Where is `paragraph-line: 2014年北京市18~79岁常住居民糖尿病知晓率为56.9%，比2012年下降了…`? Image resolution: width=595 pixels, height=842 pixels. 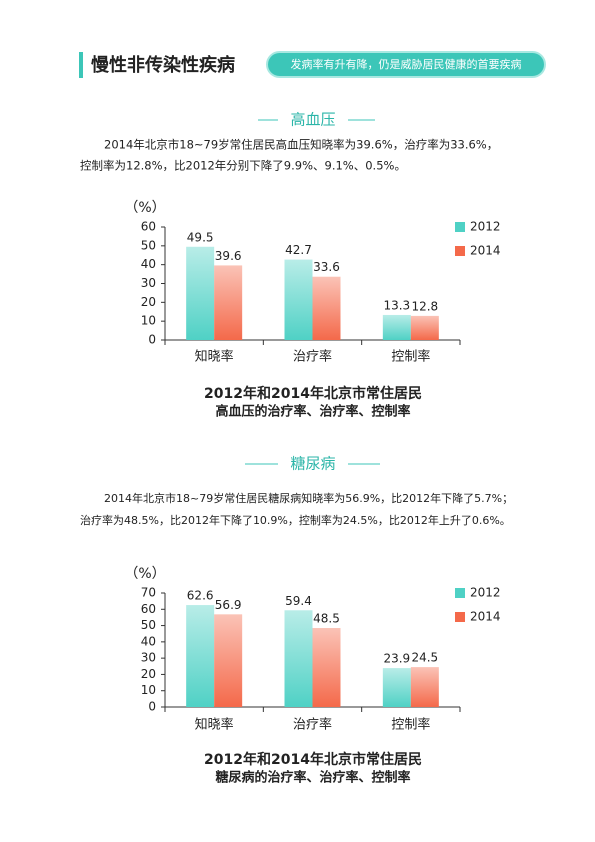
paragraph-line: 2014年北京市18~79岁常住居民糖尿病知晓率为56.9%，比2012年下降了… is located at coordinates (308, 498).